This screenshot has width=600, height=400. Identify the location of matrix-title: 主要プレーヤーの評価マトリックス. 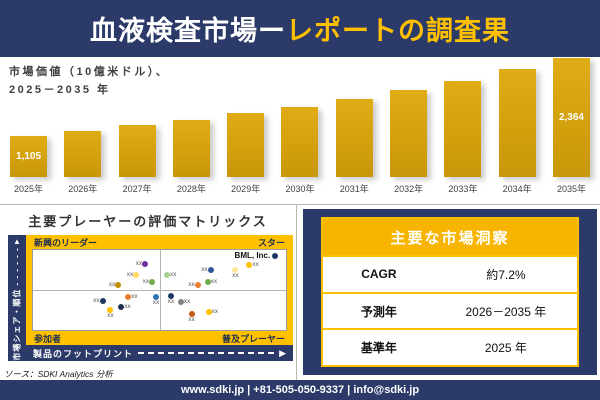
(148, 221).